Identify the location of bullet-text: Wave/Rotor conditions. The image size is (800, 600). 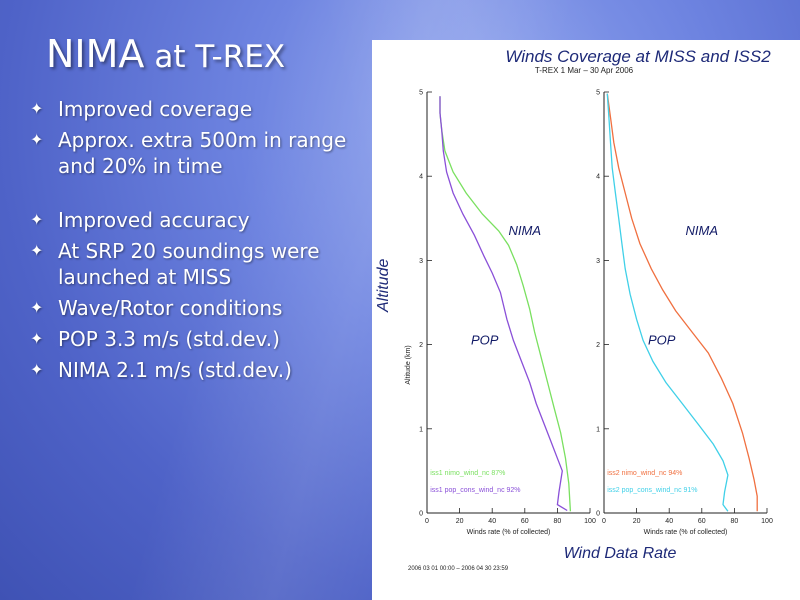
(170, 308).